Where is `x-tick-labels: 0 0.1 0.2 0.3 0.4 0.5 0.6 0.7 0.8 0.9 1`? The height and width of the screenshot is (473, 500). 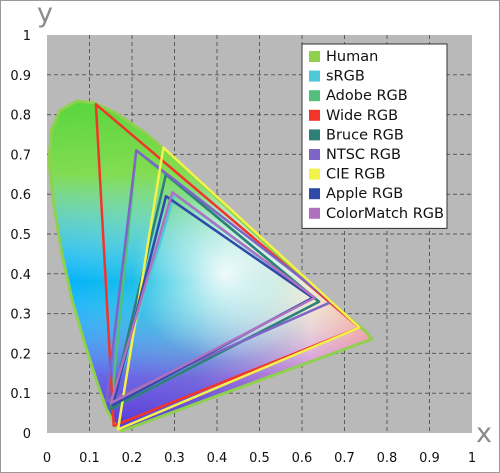 x-tick-labels: 0 0.1 0.2 0.3 0.4 0.5 0.6 0.7 0.8 0.9 1 is located at coordinates (259, 458).